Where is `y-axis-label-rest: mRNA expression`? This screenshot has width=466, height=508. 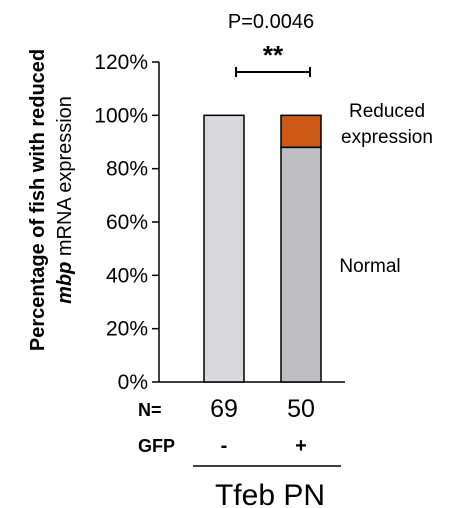
y-axis-label-rest: mRNA expression is located at coordinates (65, 179).